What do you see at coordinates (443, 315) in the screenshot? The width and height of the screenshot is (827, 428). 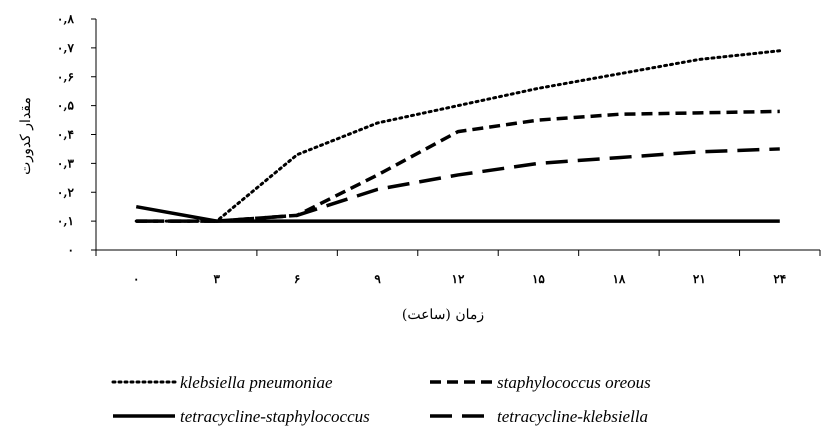 I see `x-axis-title: زمان (ساعت)` at bounding box center [443, 315].